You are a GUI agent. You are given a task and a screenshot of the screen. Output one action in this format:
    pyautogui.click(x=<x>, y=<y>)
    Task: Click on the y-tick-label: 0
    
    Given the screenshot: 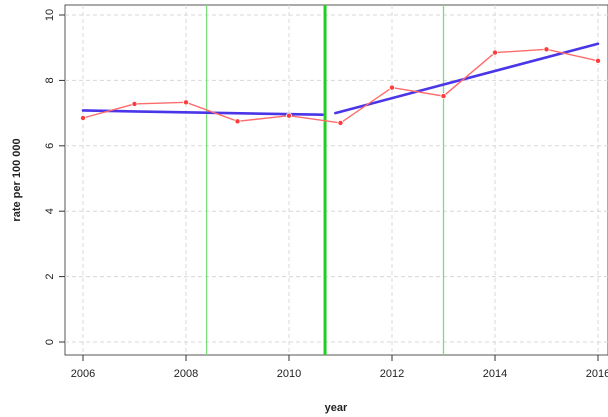 What is the action you would take?
    pyautogui.click(x=50, y=342)
    